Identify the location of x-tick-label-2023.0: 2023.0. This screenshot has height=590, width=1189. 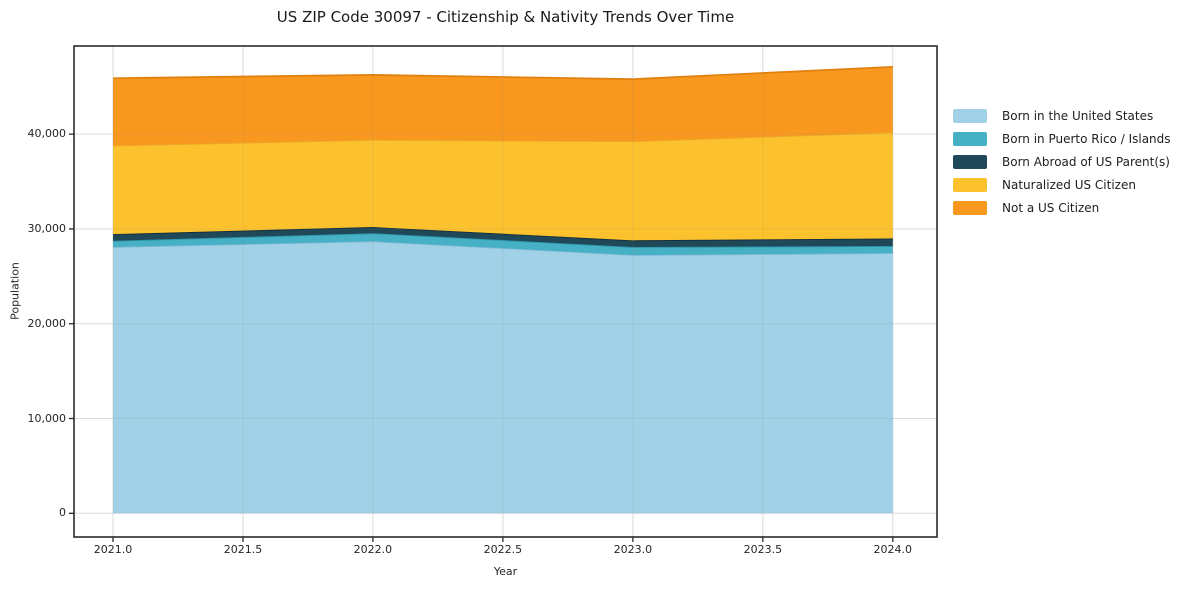
(633, 549).